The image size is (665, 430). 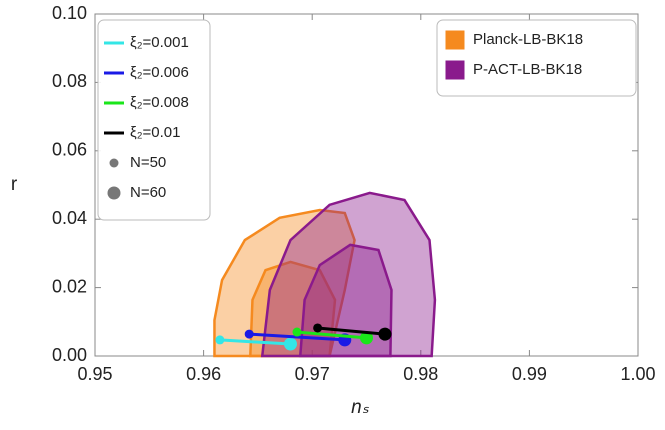 What do you see at coordinates (155, 132) in the screenshot?
I see `legend-label: ξ₂=0.01` at bounding box center [155, 132].